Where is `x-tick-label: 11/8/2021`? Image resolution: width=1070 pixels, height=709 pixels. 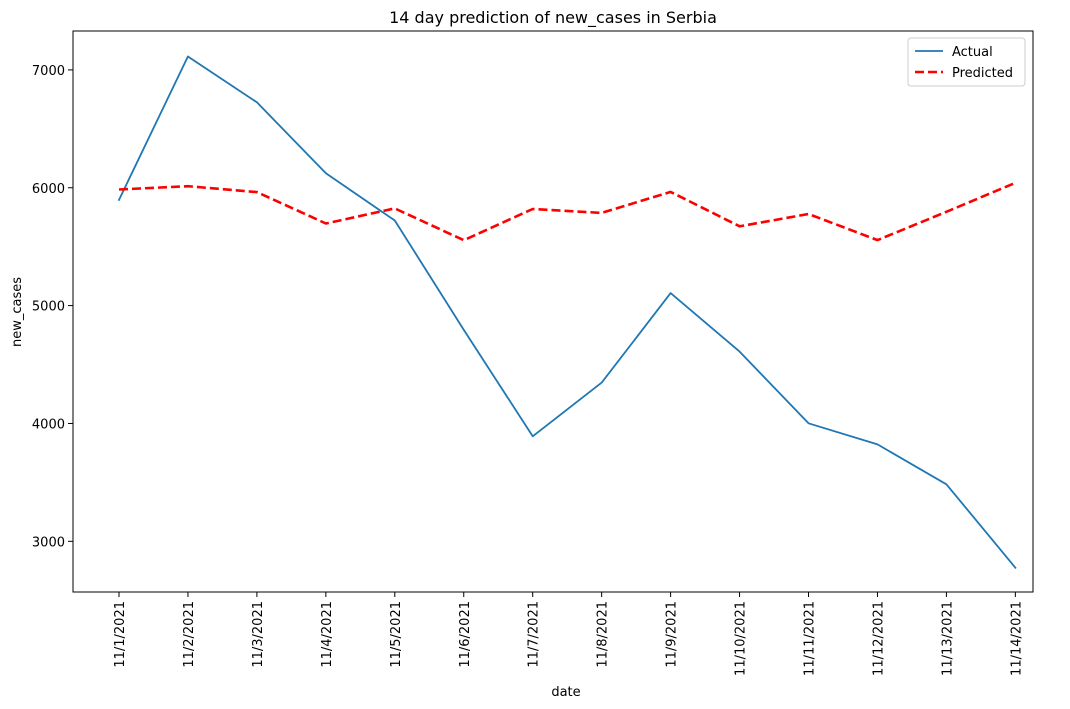
x-tick-label: 11/8/2021 is located at coordinates (603, 634).